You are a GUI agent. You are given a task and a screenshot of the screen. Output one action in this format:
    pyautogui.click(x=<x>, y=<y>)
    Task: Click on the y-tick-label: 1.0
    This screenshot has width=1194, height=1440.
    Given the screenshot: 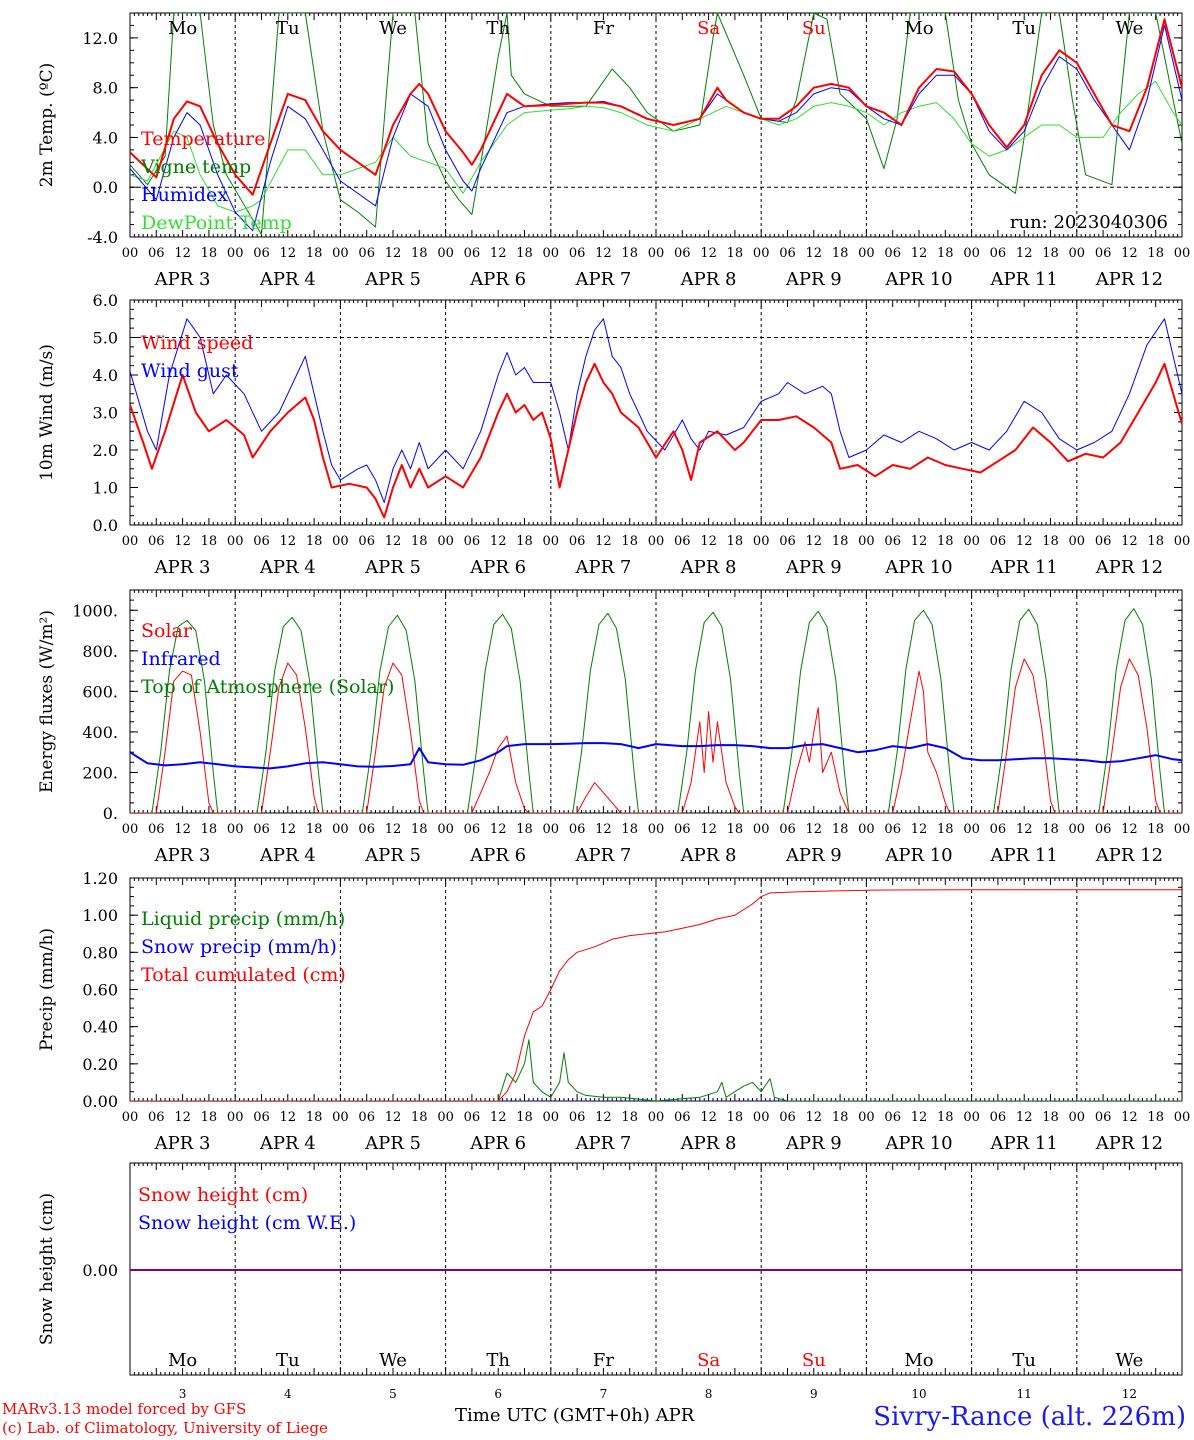 What is the action you would take?
    pyautogui.click(x=105, y=488)
    